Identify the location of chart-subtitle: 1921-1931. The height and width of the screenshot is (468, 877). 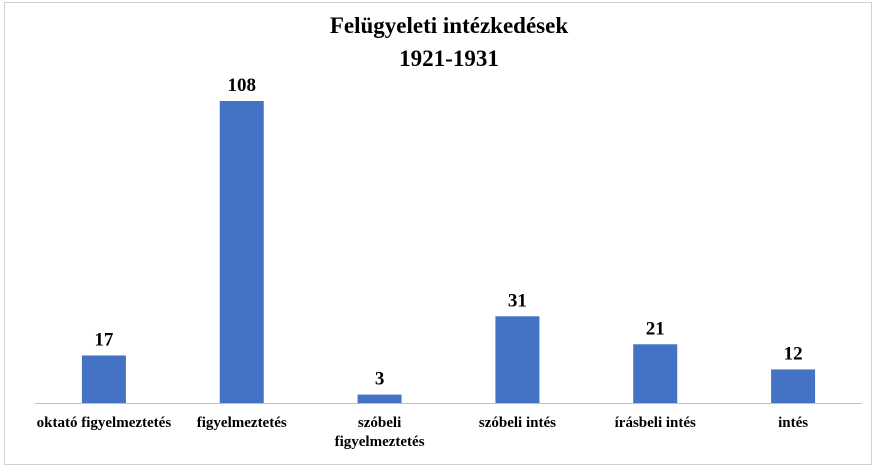
(449, 58).